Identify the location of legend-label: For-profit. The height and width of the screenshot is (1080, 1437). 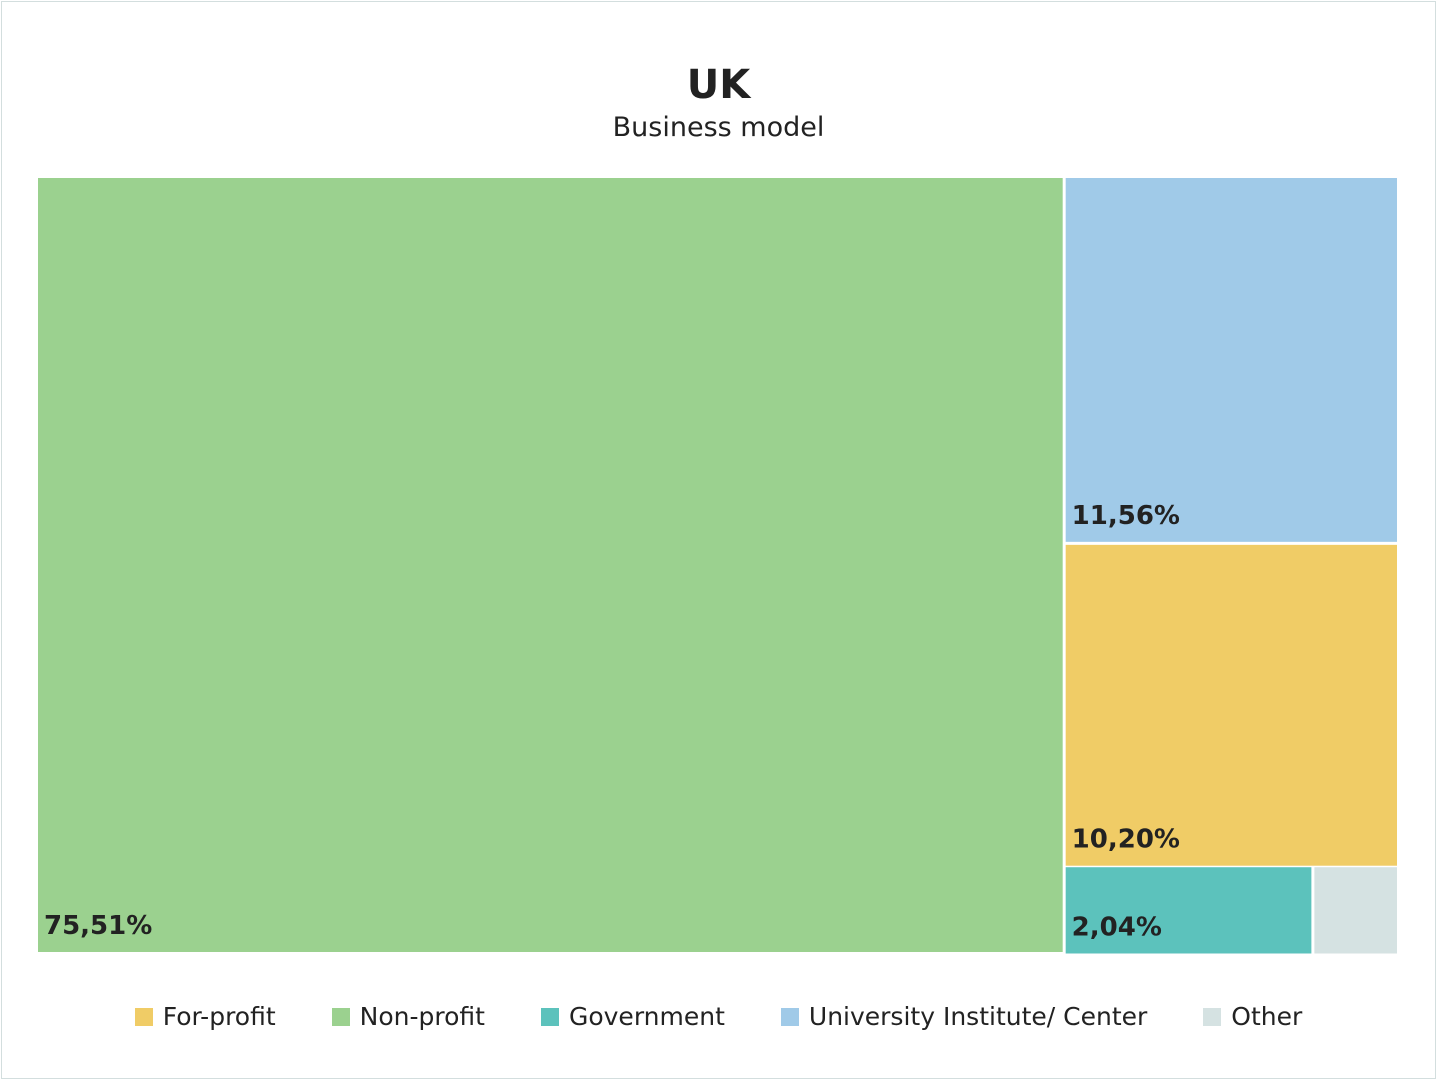
(219, 1016).